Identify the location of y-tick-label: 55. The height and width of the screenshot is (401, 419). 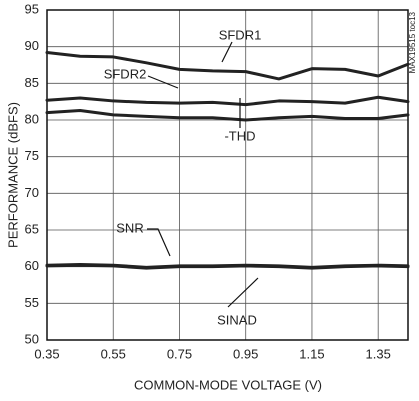
(32, 302).